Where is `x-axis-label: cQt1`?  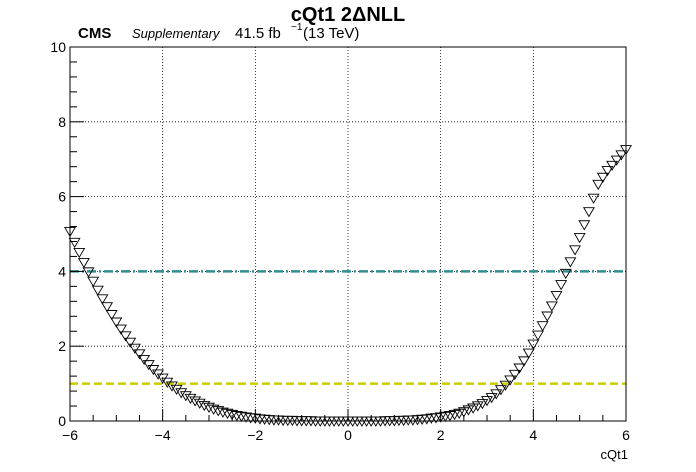 x-axis-label: cQt1 is located at coordinates (614, 454).